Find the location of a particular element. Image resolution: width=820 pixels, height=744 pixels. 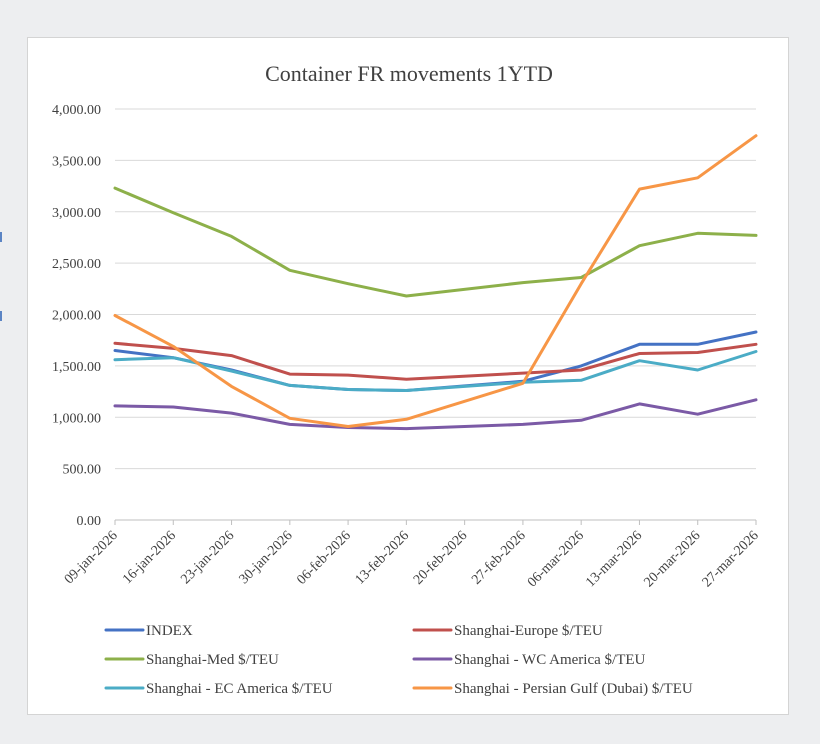

x-tick-label: 13-mar-2026 is located at coordinates (614, 559).